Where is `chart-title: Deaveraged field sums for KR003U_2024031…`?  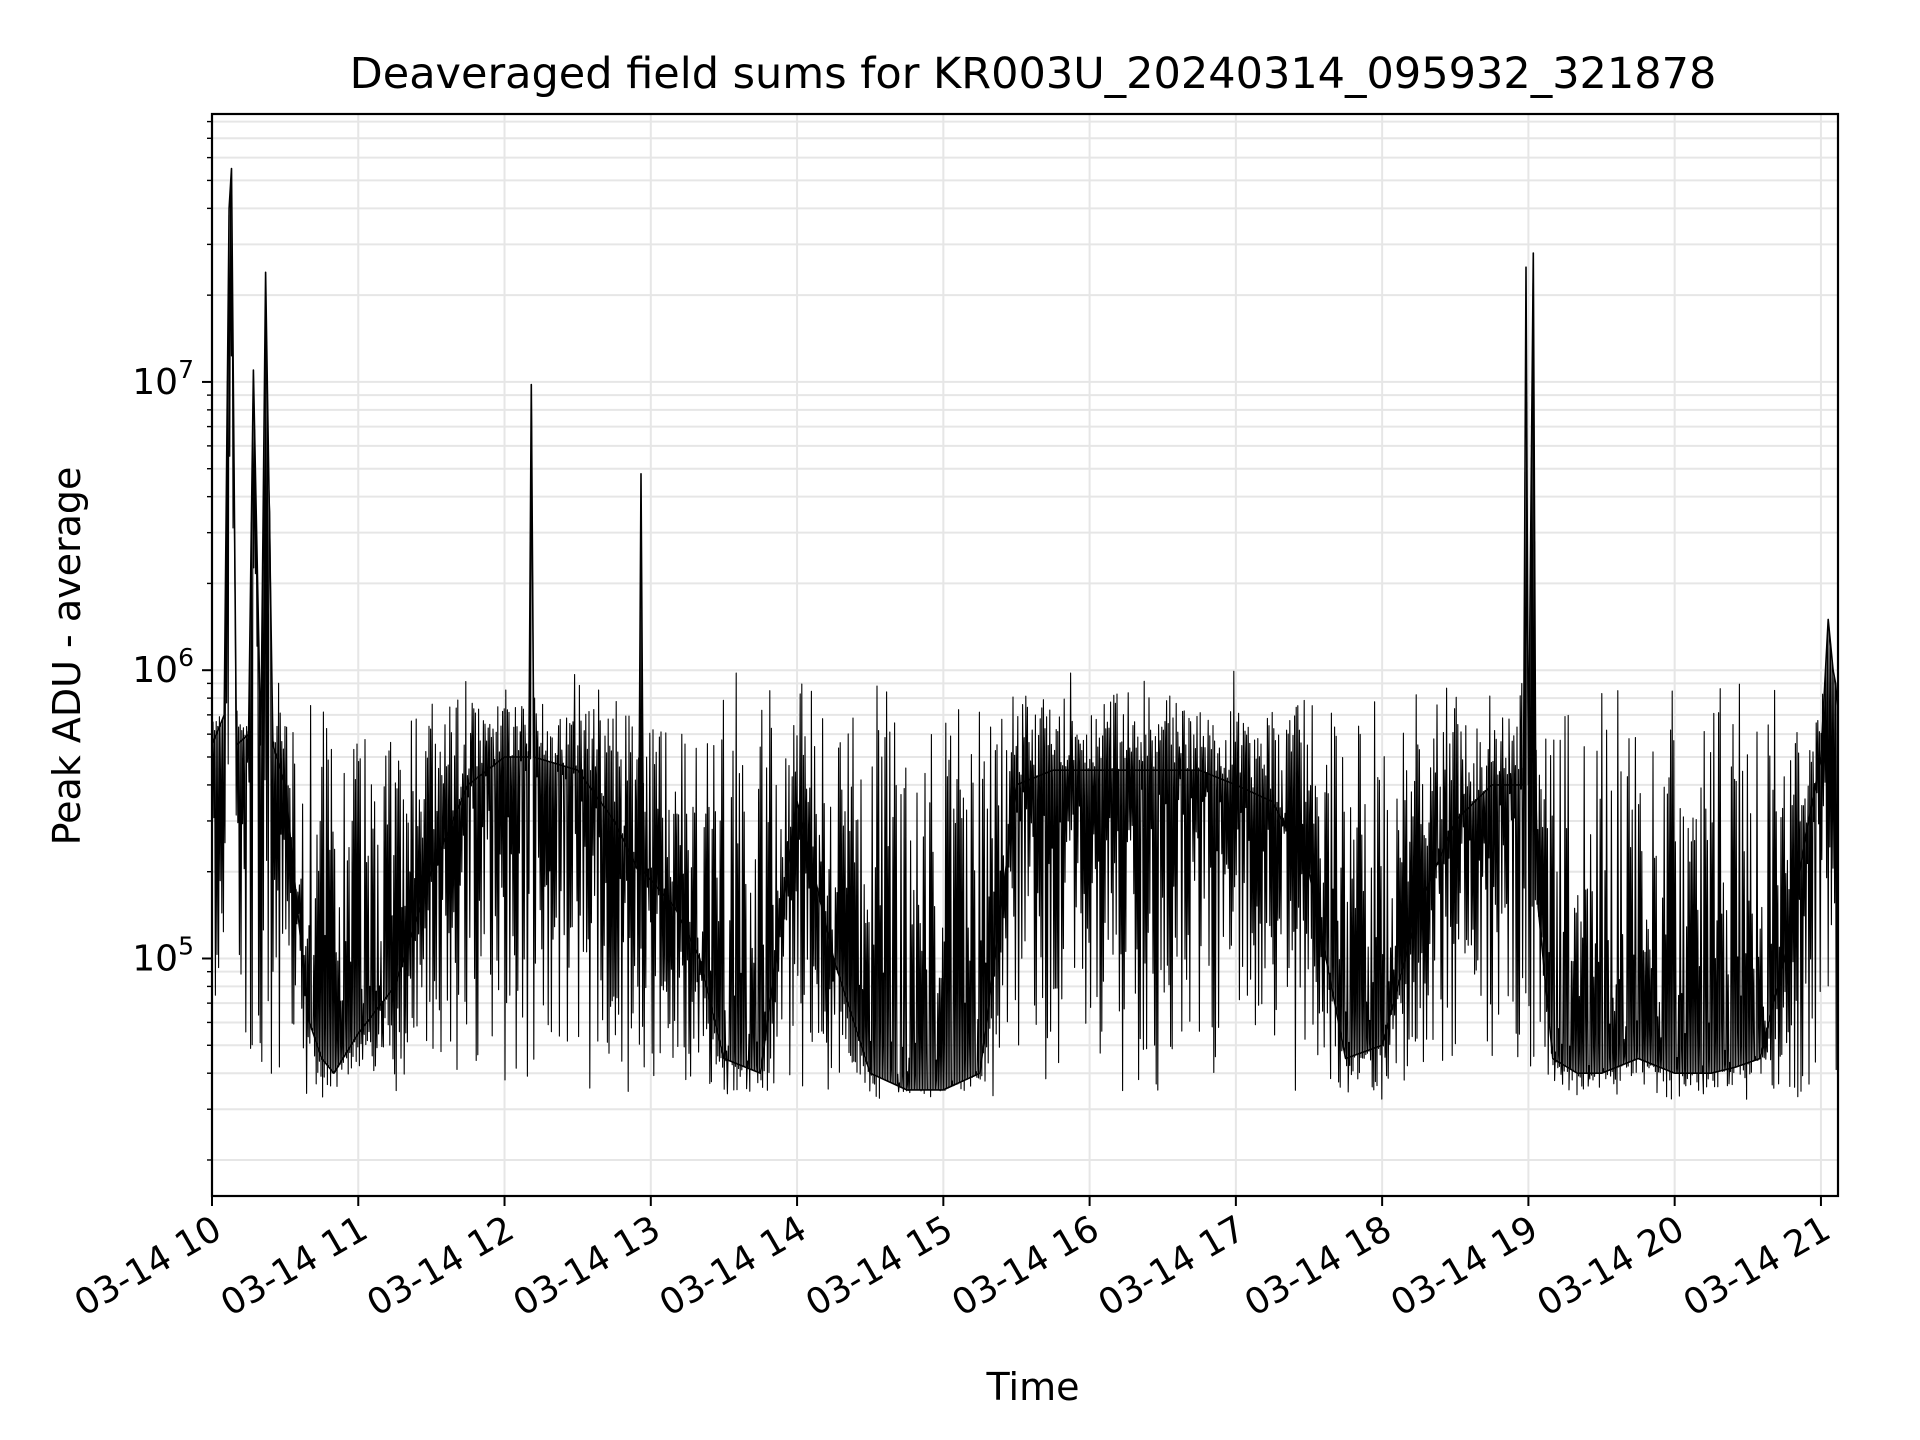
chart-title: Deaveraged field sums for KR003U_2024031… is located at coordinates (1033, 74).